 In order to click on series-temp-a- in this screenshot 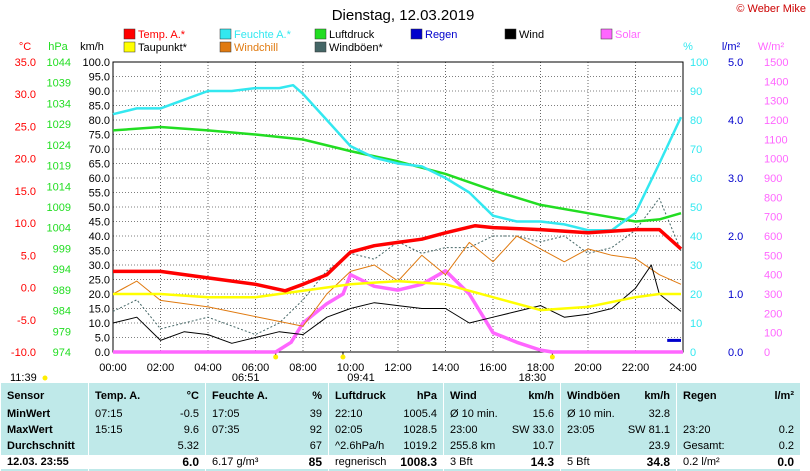, I will do `click(398, 258)`.